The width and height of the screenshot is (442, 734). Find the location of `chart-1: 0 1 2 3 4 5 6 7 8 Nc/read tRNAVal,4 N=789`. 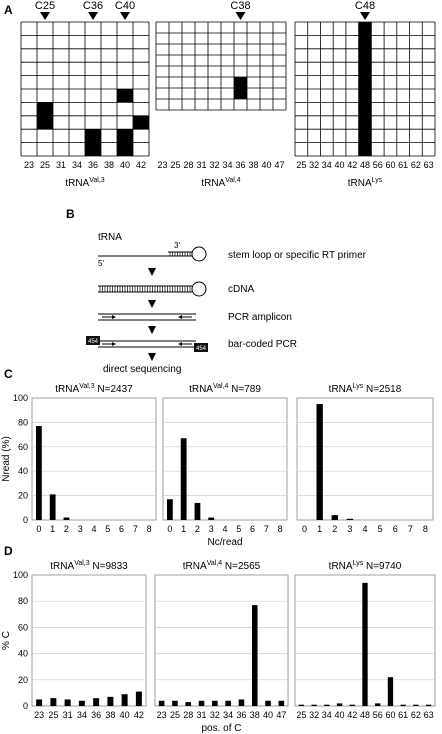

chart-1: 0 1 2 3 4 5 6 7 8 Nc/read tRNAVal,4 N=789 is located at coordinates (225, 465).